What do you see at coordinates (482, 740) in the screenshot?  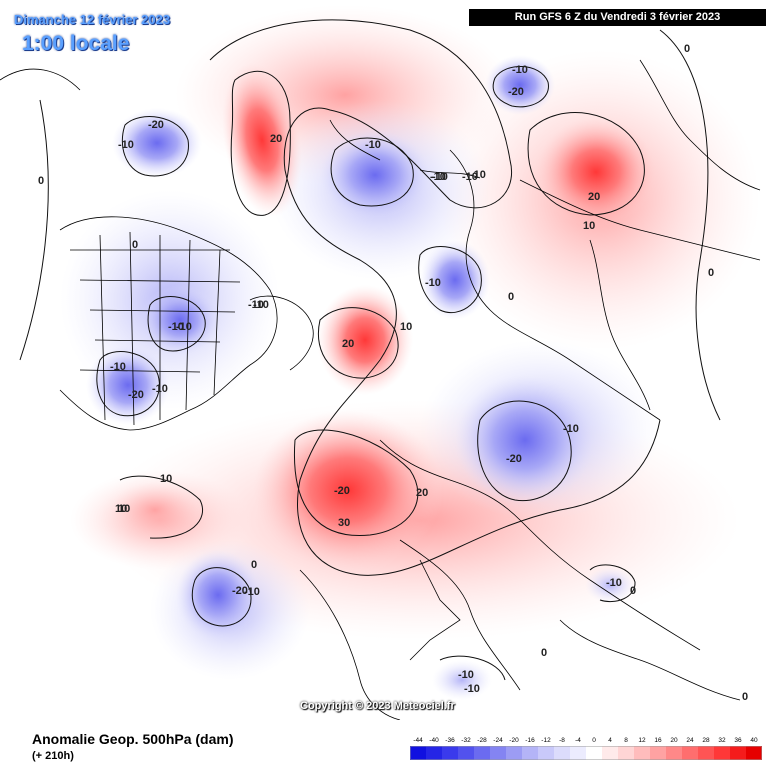 I see `legend-tick-label: -28` at bounding box center [482, 740].